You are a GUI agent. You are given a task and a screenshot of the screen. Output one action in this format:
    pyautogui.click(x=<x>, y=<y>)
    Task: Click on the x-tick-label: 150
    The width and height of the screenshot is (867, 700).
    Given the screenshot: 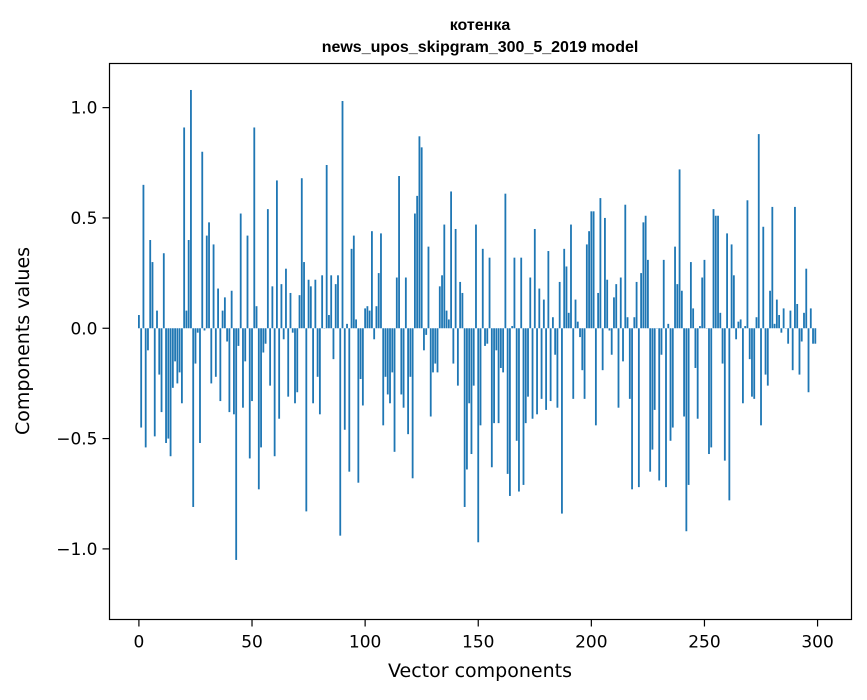 What is the action you would take?
    pyautogui.click(x=478, y=643)
    